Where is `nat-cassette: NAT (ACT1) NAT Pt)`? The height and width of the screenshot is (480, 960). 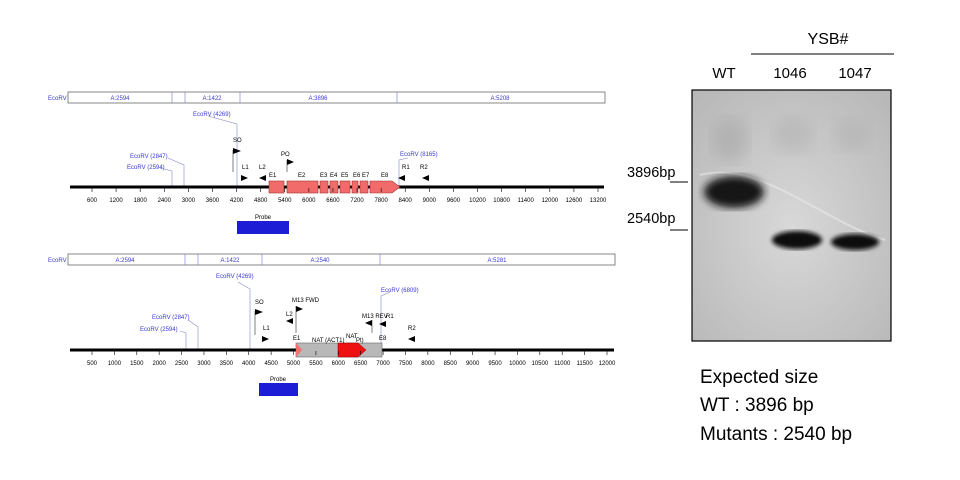
nat-cassette: NAT (ACT1) NAT Pt) is located at coordinates (339, 346).